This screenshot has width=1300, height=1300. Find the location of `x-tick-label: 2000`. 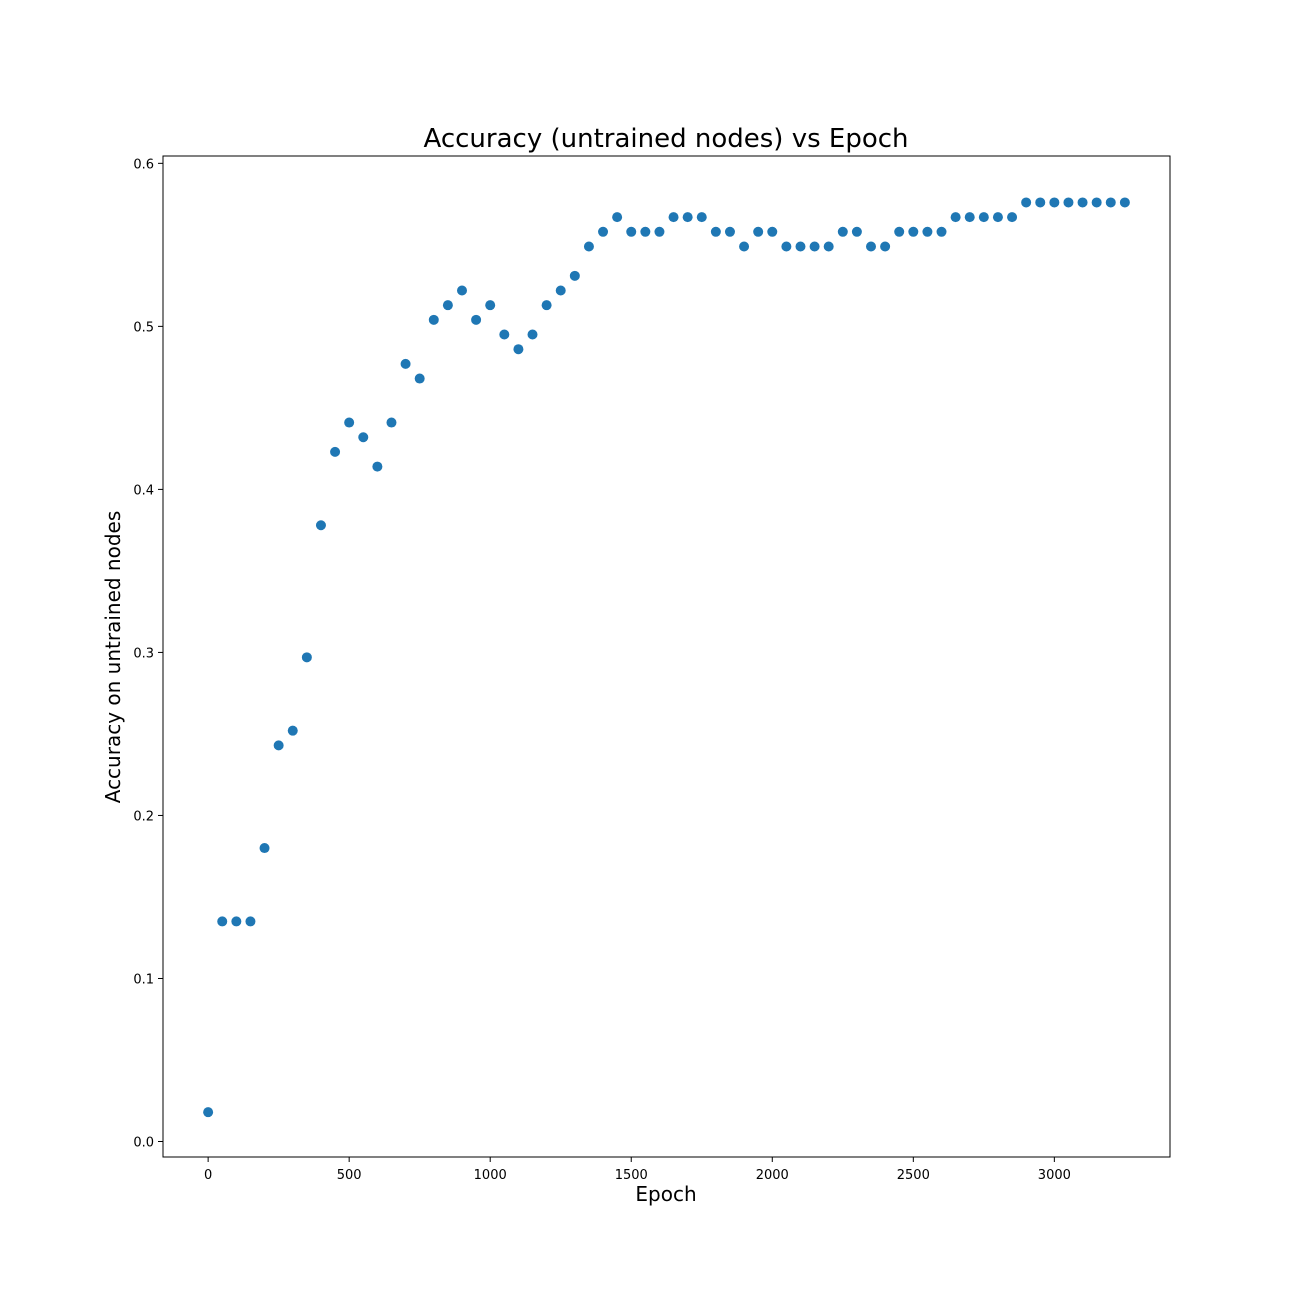

x-tick-label: 2000 is located at coordinates (772, 1175).